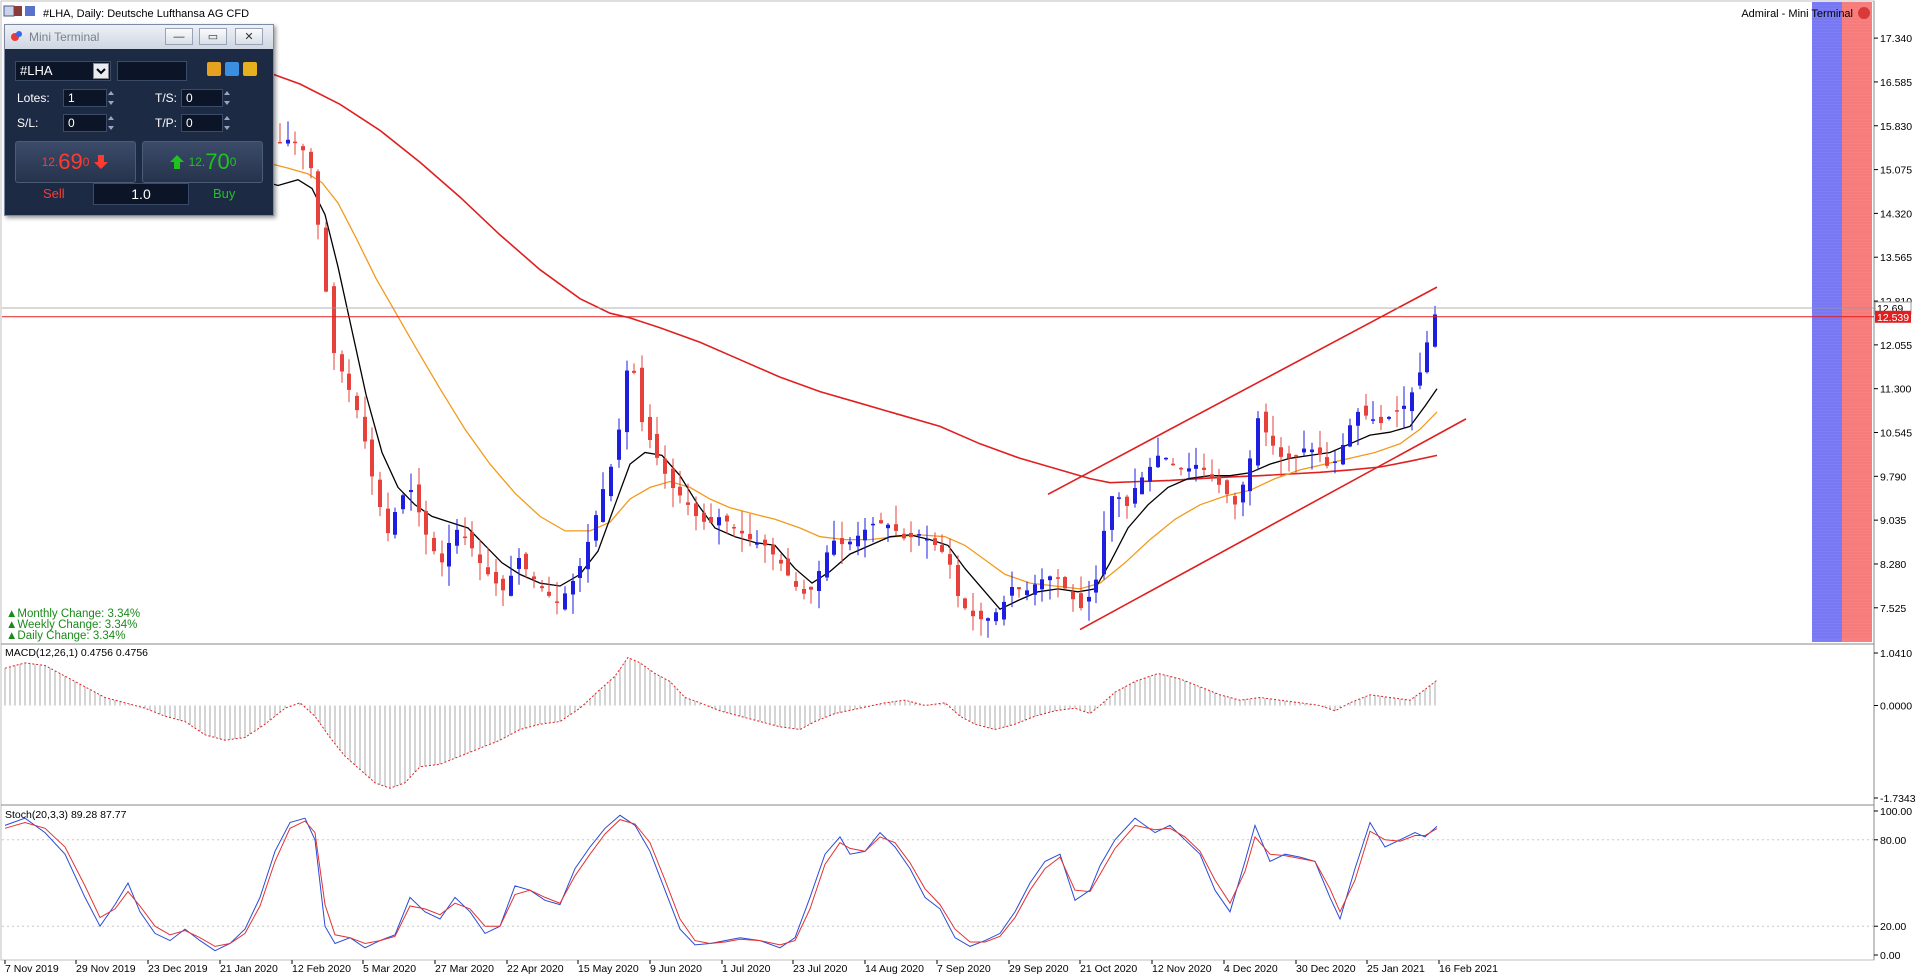  Describe the element at coordinates (1896, 127) in the screenshot. I see `price-tick-label: 15.830` at that location.